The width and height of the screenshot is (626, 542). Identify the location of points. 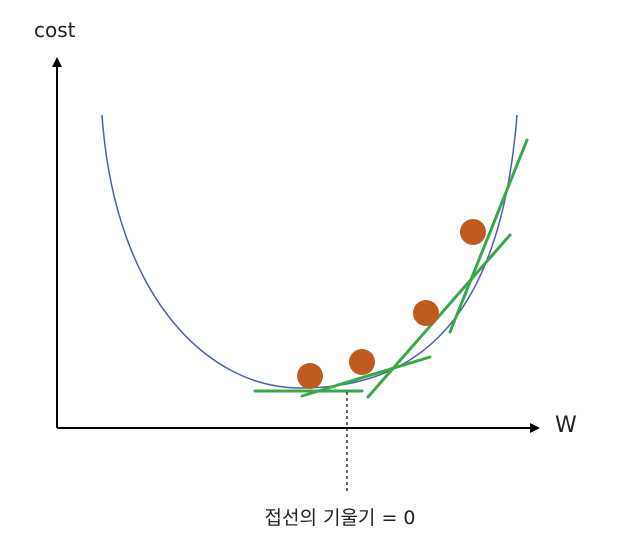
(391, 304).